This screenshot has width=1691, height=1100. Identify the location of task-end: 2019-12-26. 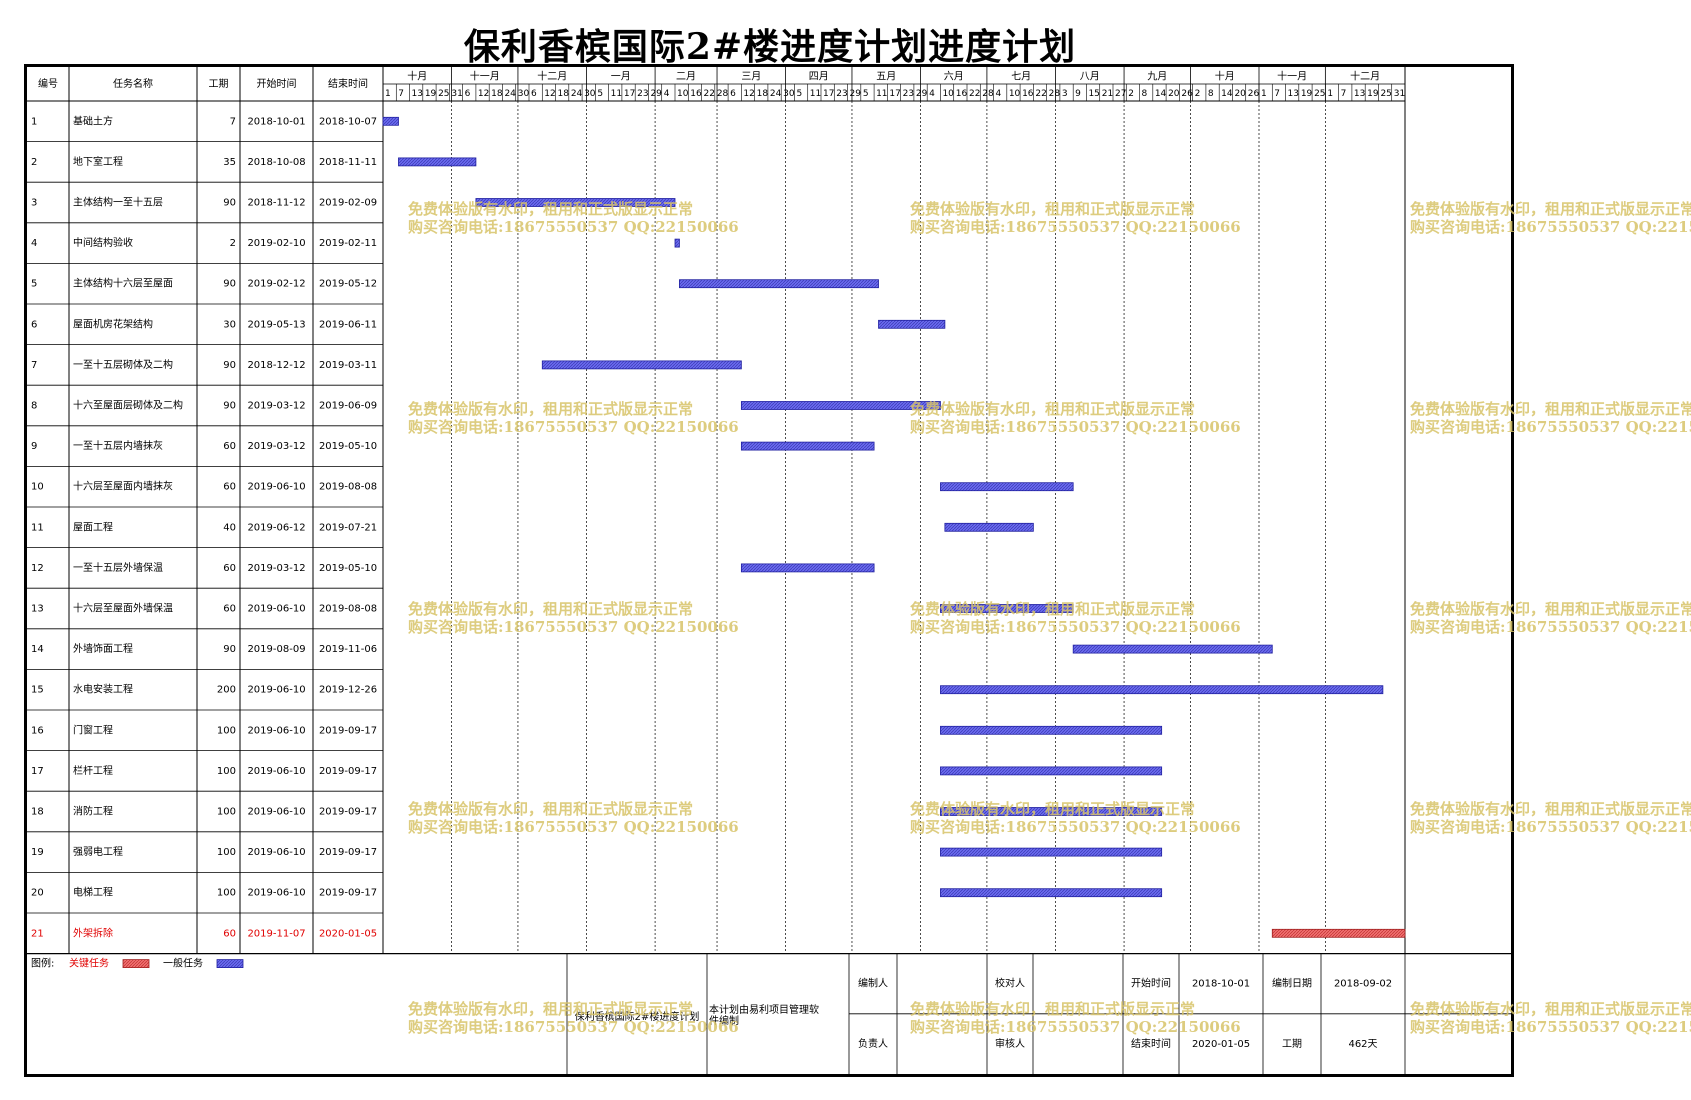
(348, 690).